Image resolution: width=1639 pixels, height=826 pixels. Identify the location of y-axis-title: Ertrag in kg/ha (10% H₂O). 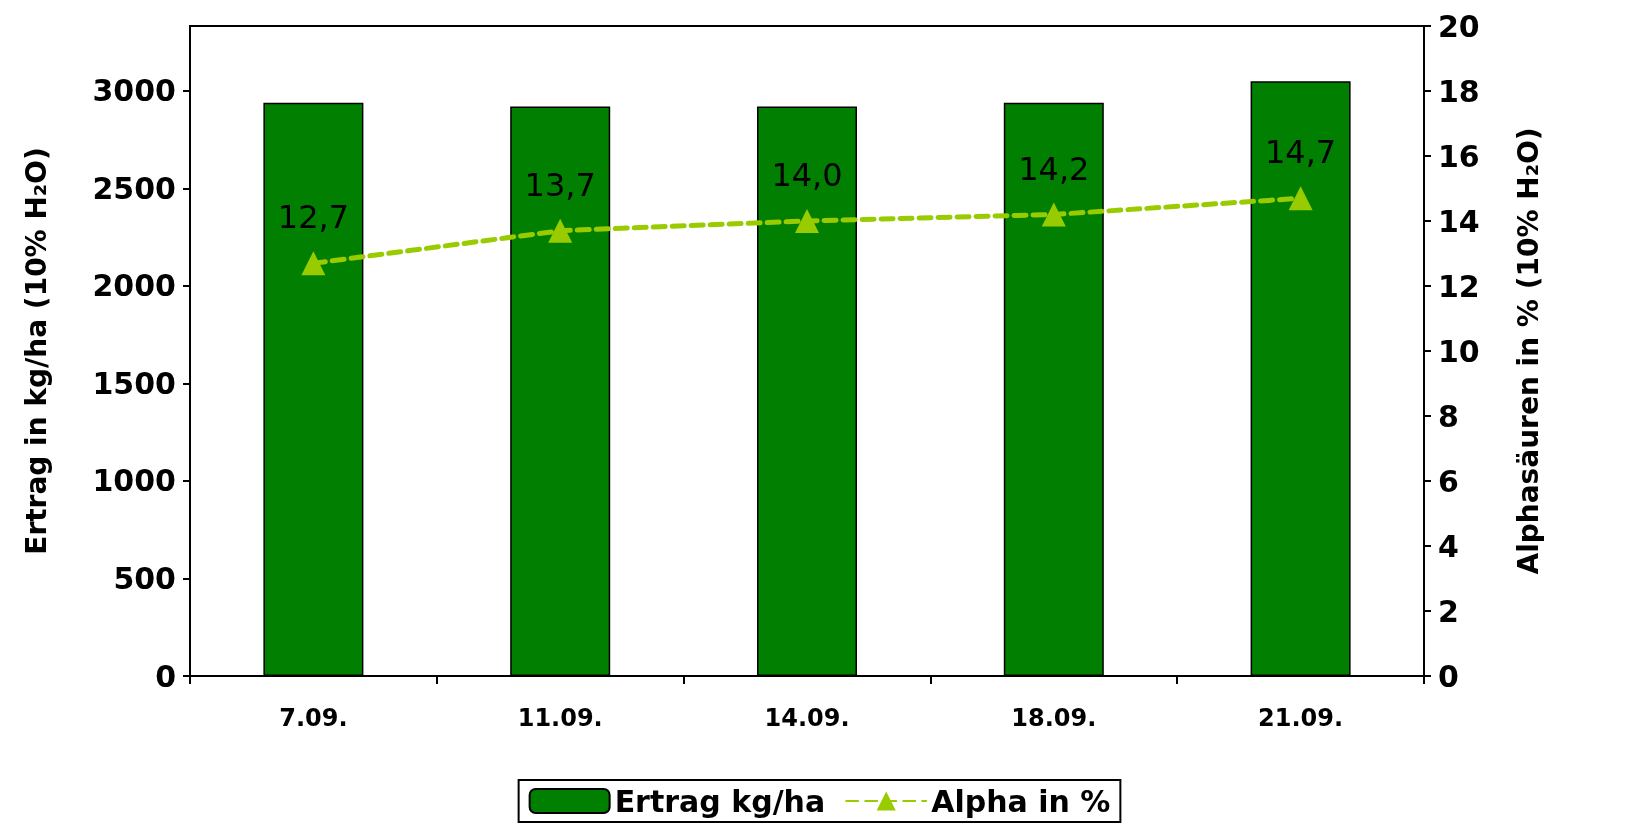
(36, 351).